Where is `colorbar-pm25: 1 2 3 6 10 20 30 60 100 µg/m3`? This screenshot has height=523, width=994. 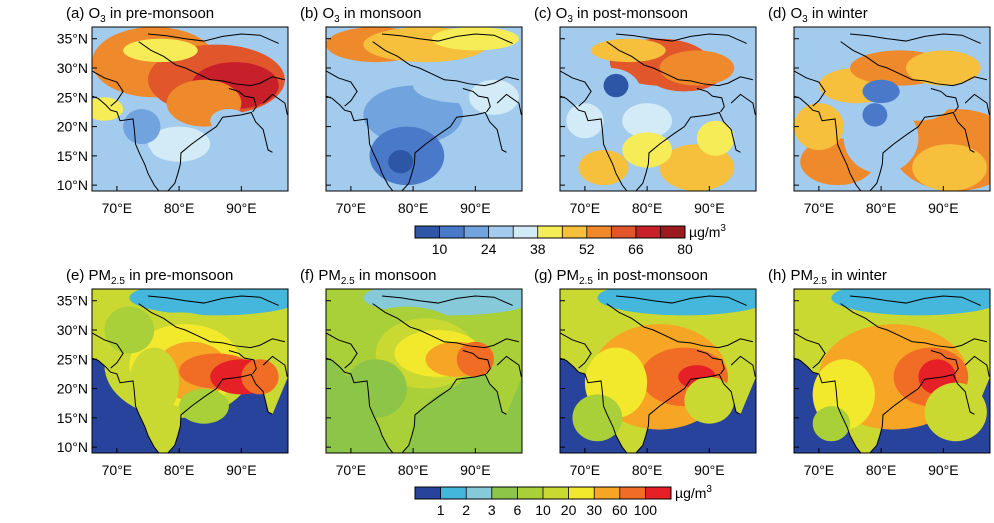
colorbar-pm25: 1 2 3 6 10 20 30 60 100 µg/m3 is located at coordinates (563, 501).